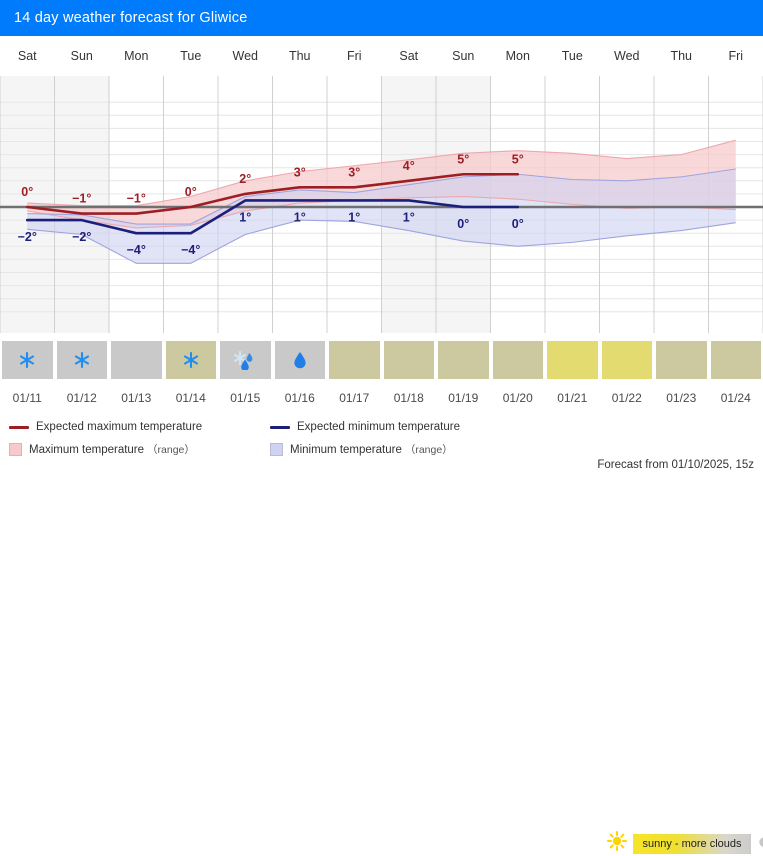  What do you see at coordinates (19, 427) in the screenshot?
I see `legend-max-line-swatch` at bounding box center [19, 427].